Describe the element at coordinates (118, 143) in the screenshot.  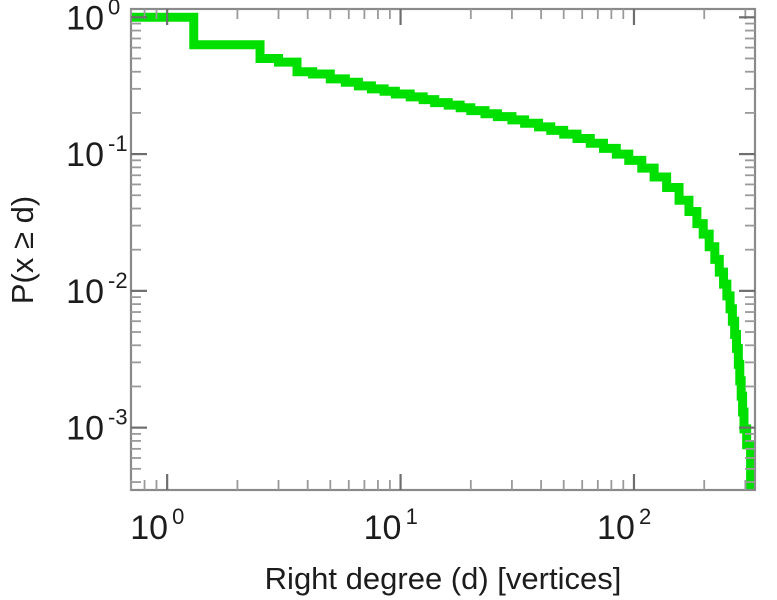
I see `tick-label-exponent: -1` at that location.